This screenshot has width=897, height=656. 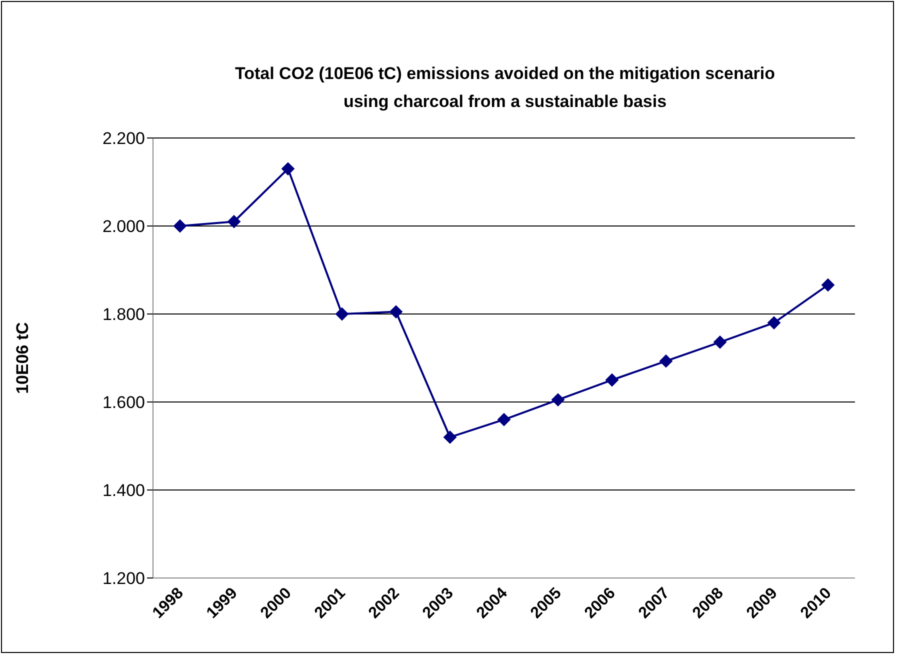 What do you see at coordinates (123, 314) in the screenshot?
I see `y-tick-label: 1.800` at bounding box center [123, 314].